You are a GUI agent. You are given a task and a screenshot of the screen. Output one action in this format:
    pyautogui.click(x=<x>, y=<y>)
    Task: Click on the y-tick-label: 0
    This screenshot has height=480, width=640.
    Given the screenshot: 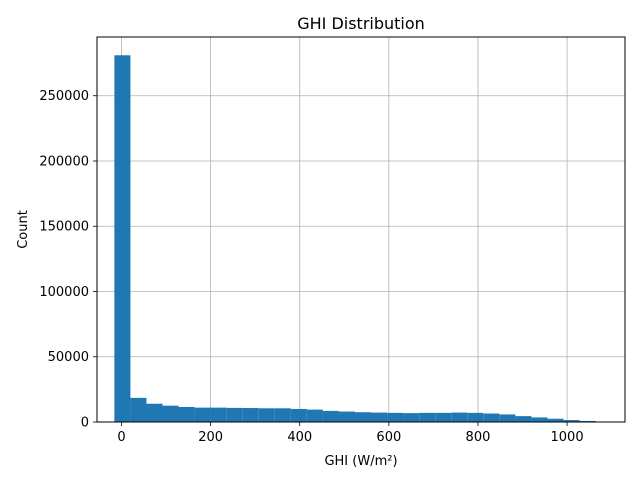 What is the action you would take?
    pyautogui.click(x=85, y=423)
    